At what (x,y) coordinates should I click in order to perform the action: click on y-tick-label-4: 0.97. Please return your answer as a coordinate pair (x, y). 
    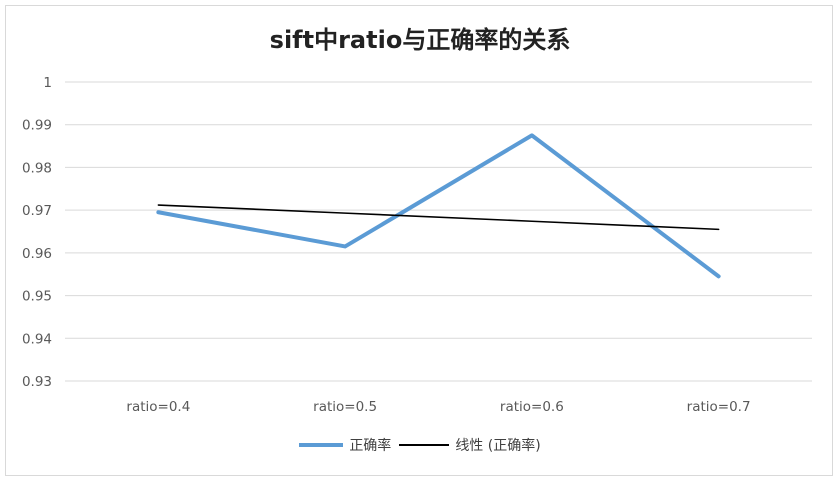
    Looking at the image, I should click on (37, 211).